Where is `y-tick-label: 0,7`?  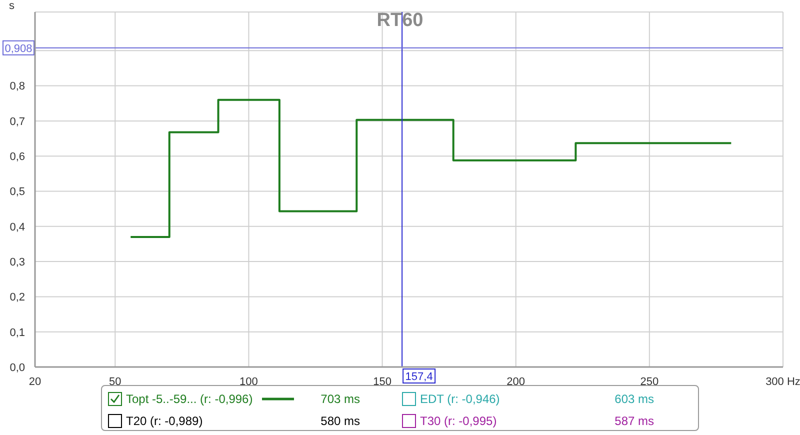 y-tick-label: 0,7 is located at coordinates (17, 122).